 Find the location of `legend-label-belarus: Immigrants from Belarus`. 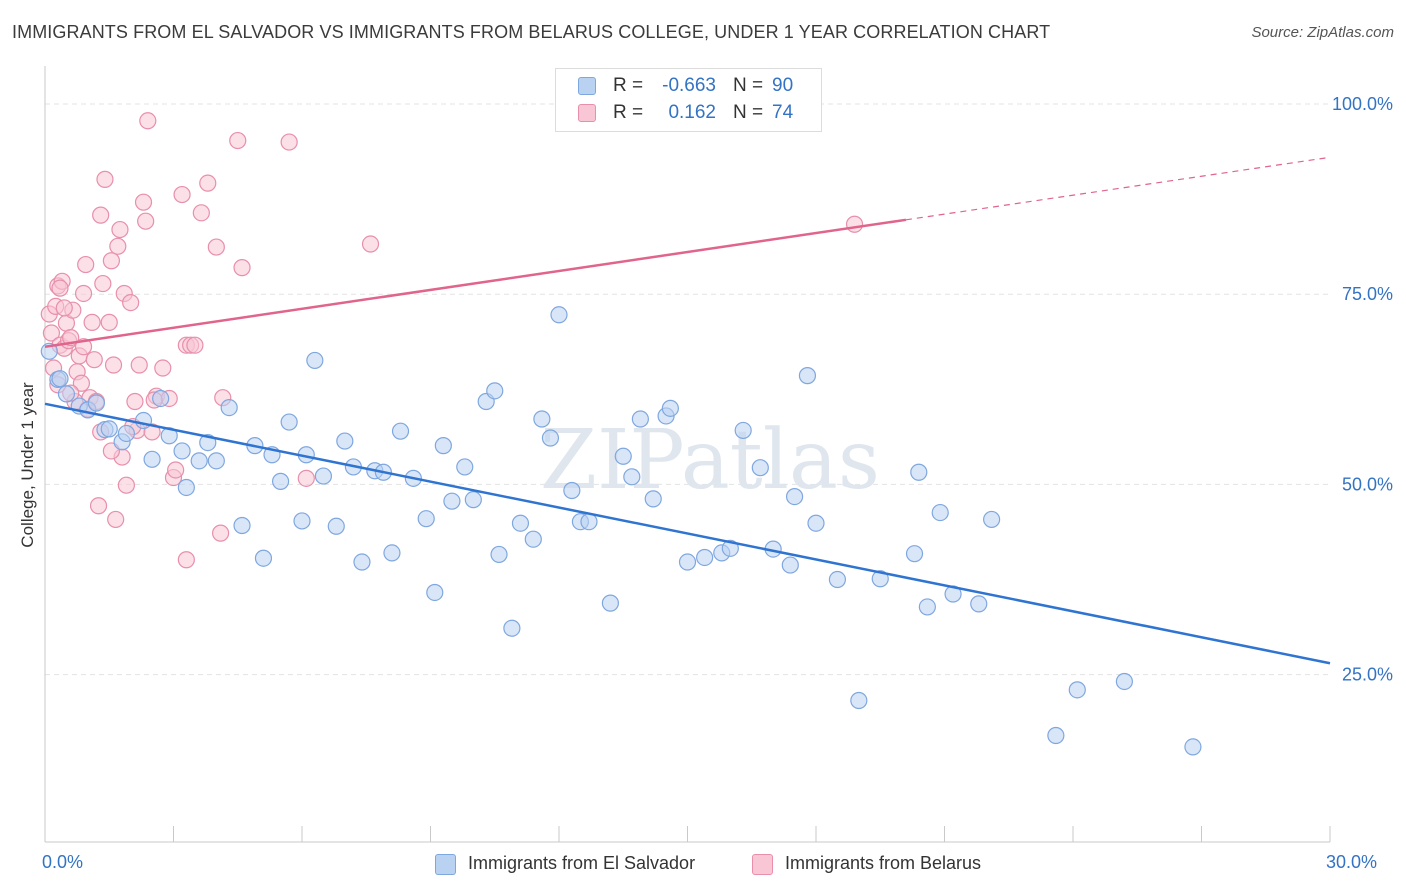

legend-label-belarus: Immigrants from Belarus is located at coordinates (883, 863).